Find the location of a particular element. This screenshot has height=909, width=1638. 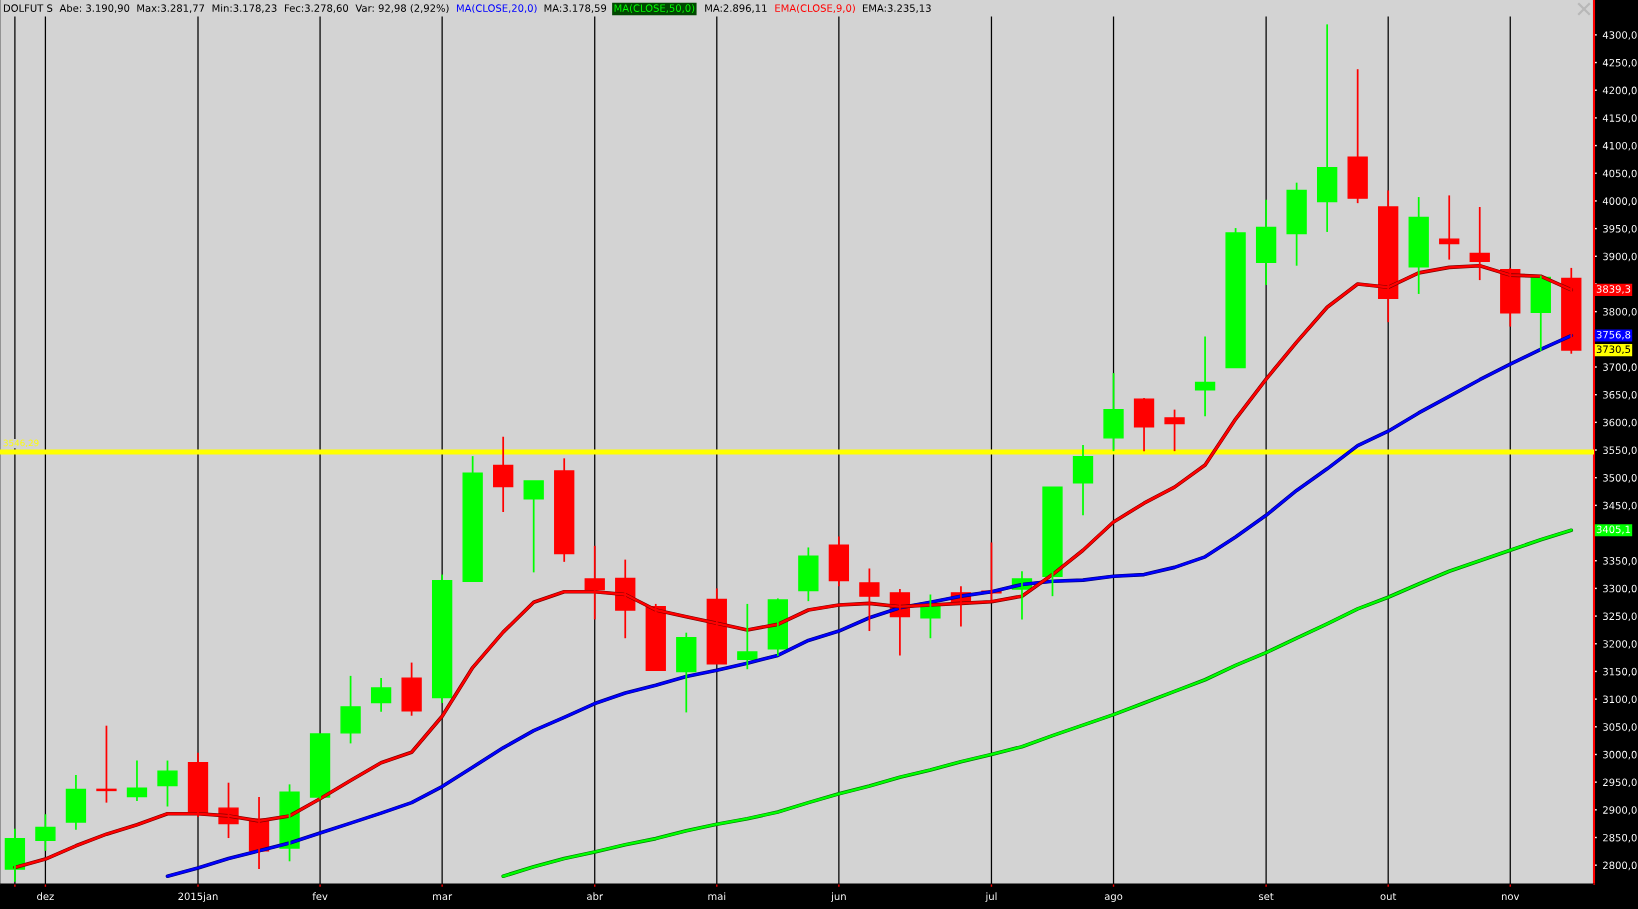

annotation: Fec:3.278,60 is located at coordinates (316, 8).